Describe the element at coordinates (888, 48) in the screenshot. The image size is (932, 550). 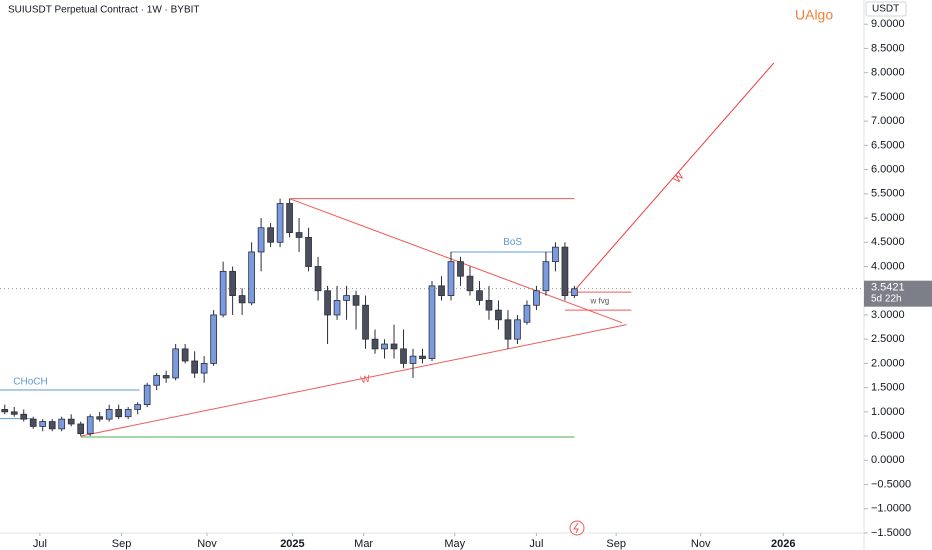
I see `y-tick-label: 8.5000` at that location.